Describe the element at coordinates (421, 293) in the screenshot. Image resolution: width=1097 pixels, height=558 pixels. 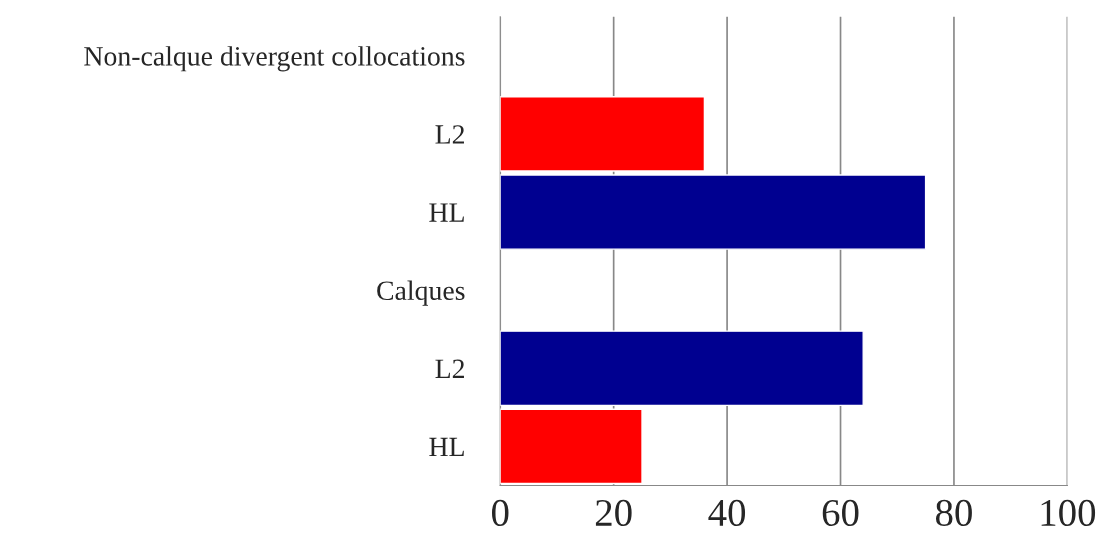
I see `y-tick-label: Calques` at that location.